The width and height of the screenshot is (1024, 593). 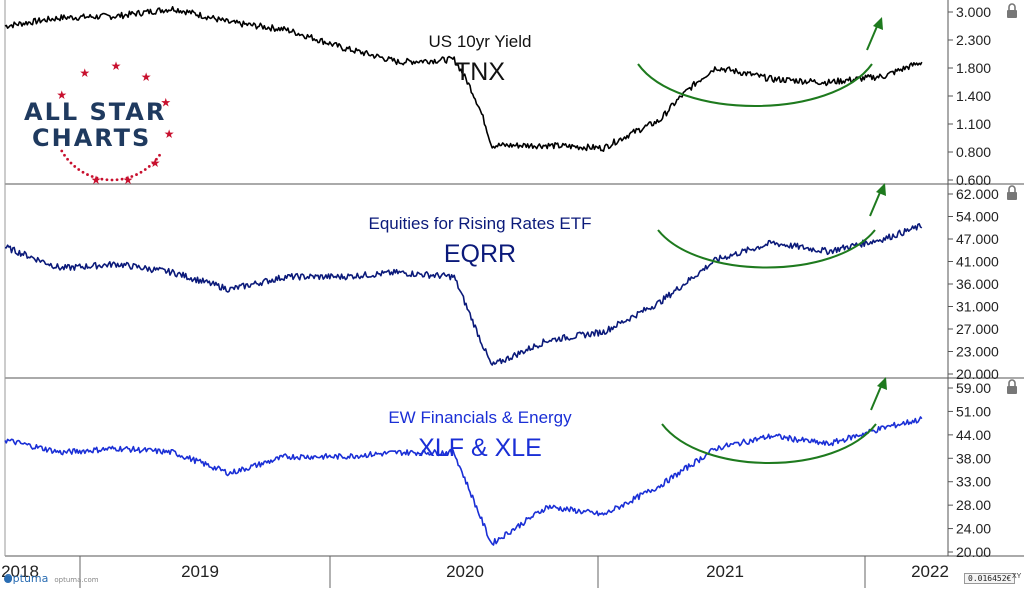 What do you see at coordinates (116, 66) in the screenshot?
I see `logo-star-2: ★` at bounding box center [116, 66].